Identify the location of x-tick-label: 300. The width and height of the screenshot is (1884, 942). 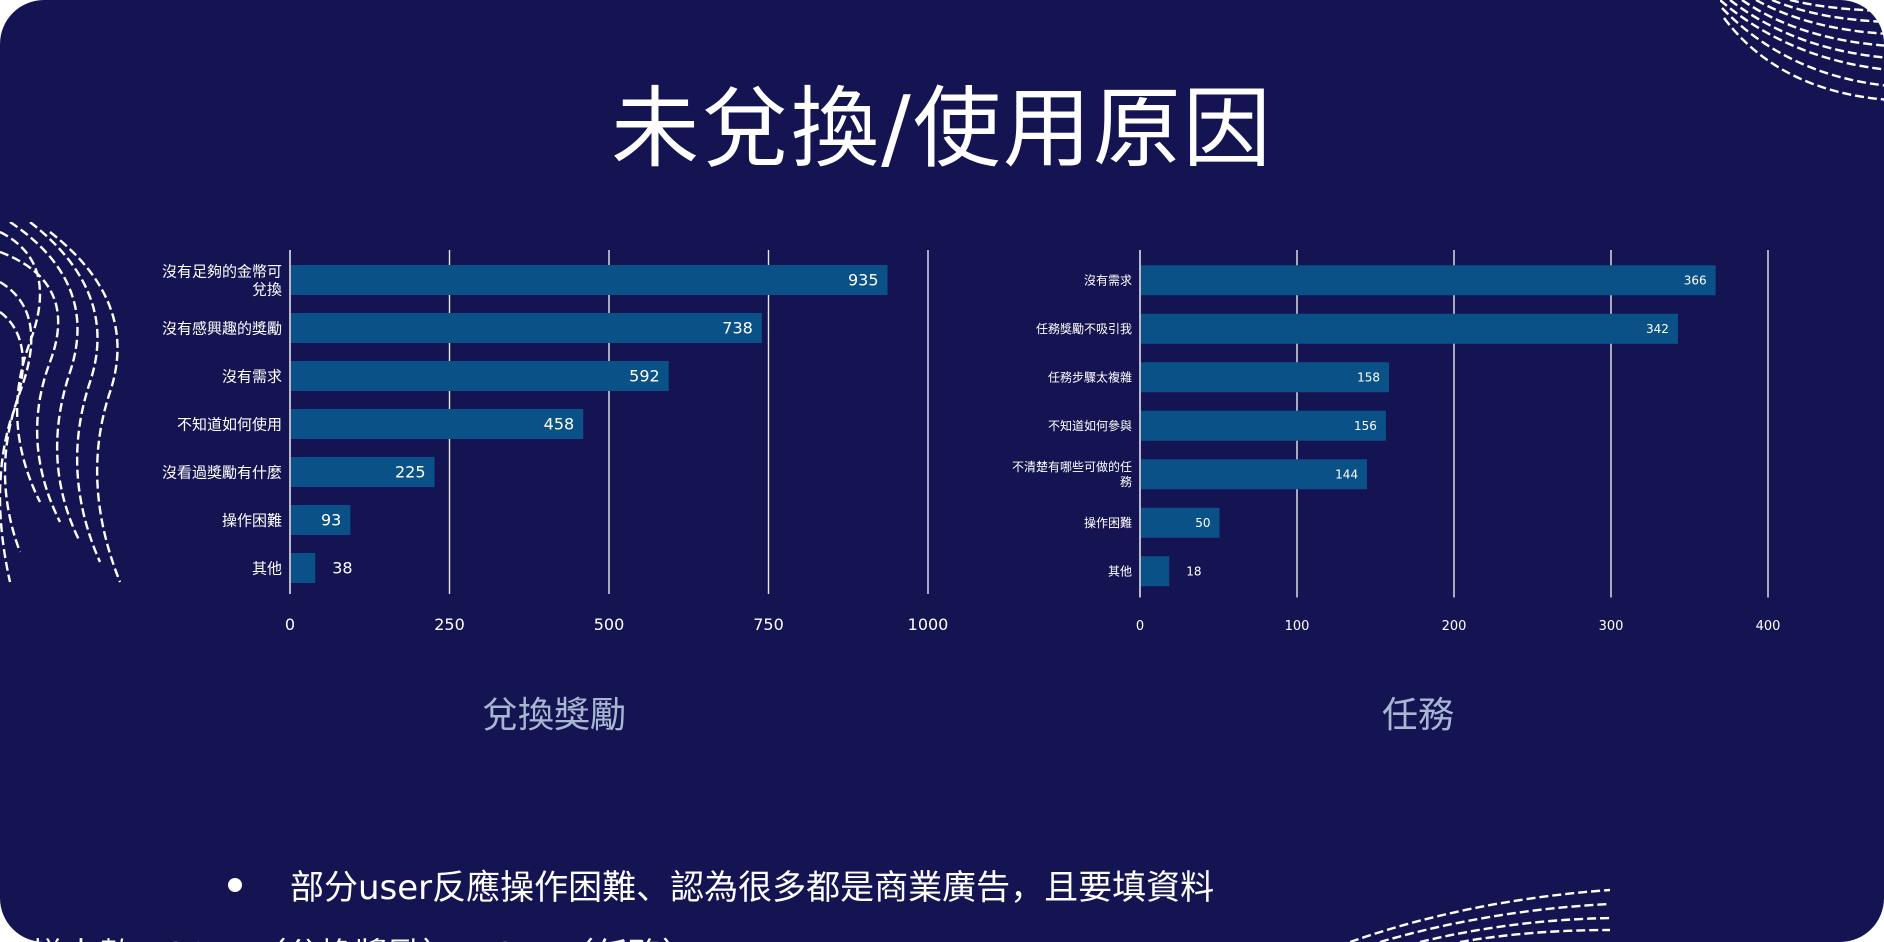
(1611, 626).